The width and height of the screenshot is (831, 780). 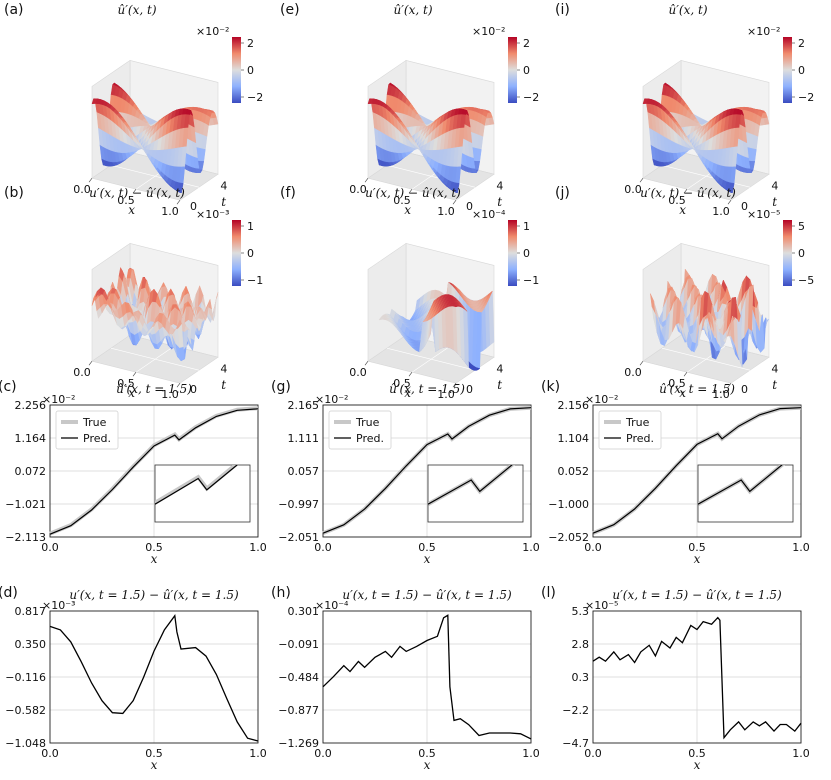 What do you see at coordinates (687, 10) in the screenshot?
I see `surface-title: û′(x, t)` at bounding box center [687, 10].